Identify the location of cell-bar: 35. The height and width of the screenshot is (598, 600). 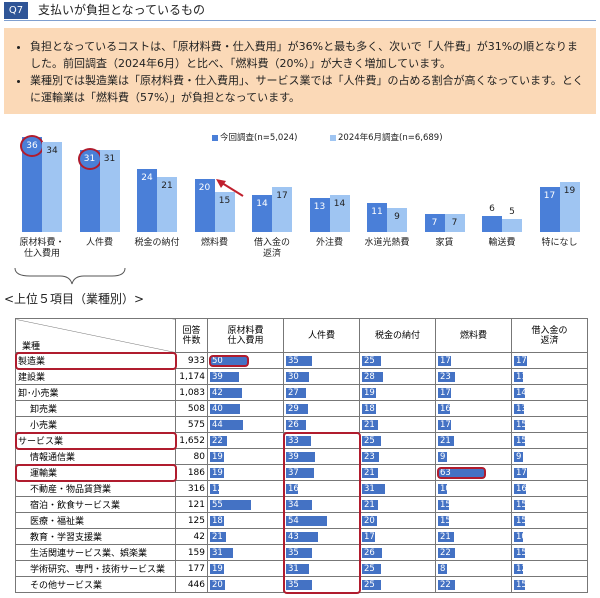
(299, 361).